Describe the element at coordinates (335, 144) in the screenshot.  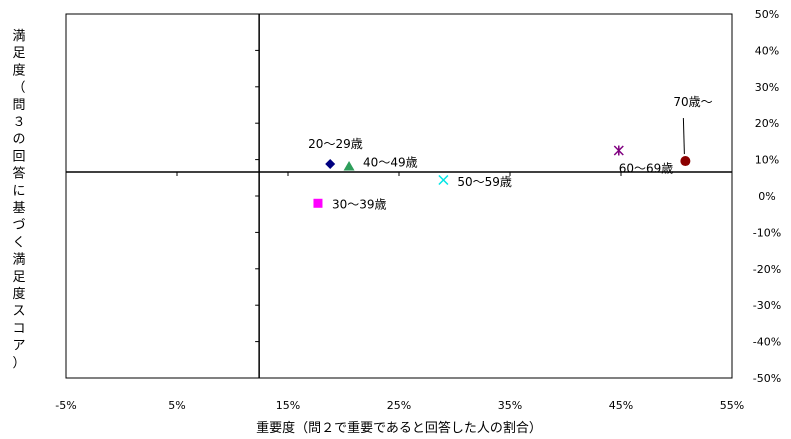
I see `point-label: 20～29歳` at that location.